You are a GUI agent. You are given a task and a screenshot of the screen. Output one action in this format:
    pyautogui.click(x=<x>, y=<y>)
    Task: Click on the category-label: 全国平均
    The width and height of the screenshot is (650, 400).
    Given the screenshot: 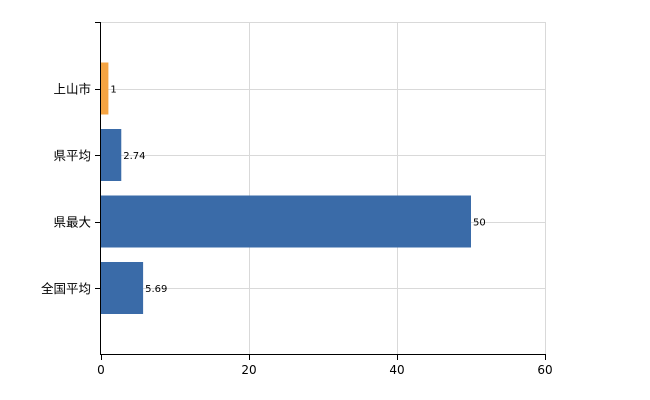 What is the action you would take?
    pyautogui.click(x=66, y=288)
    